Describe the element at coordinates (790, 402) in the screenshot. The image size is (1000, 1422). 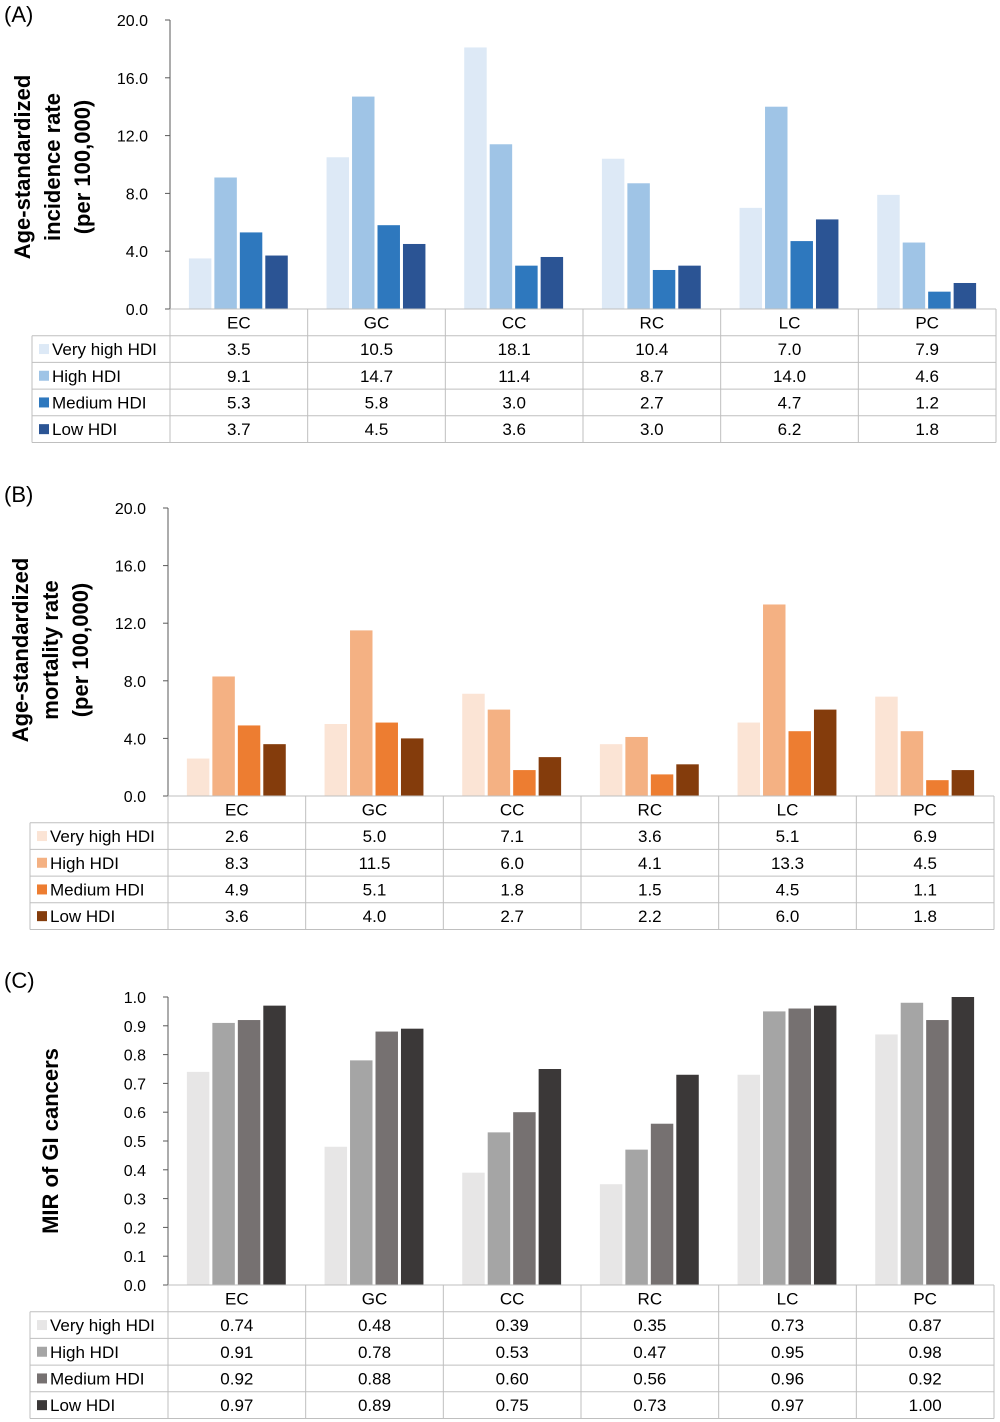
I see `data-label: 4.7` at that location.